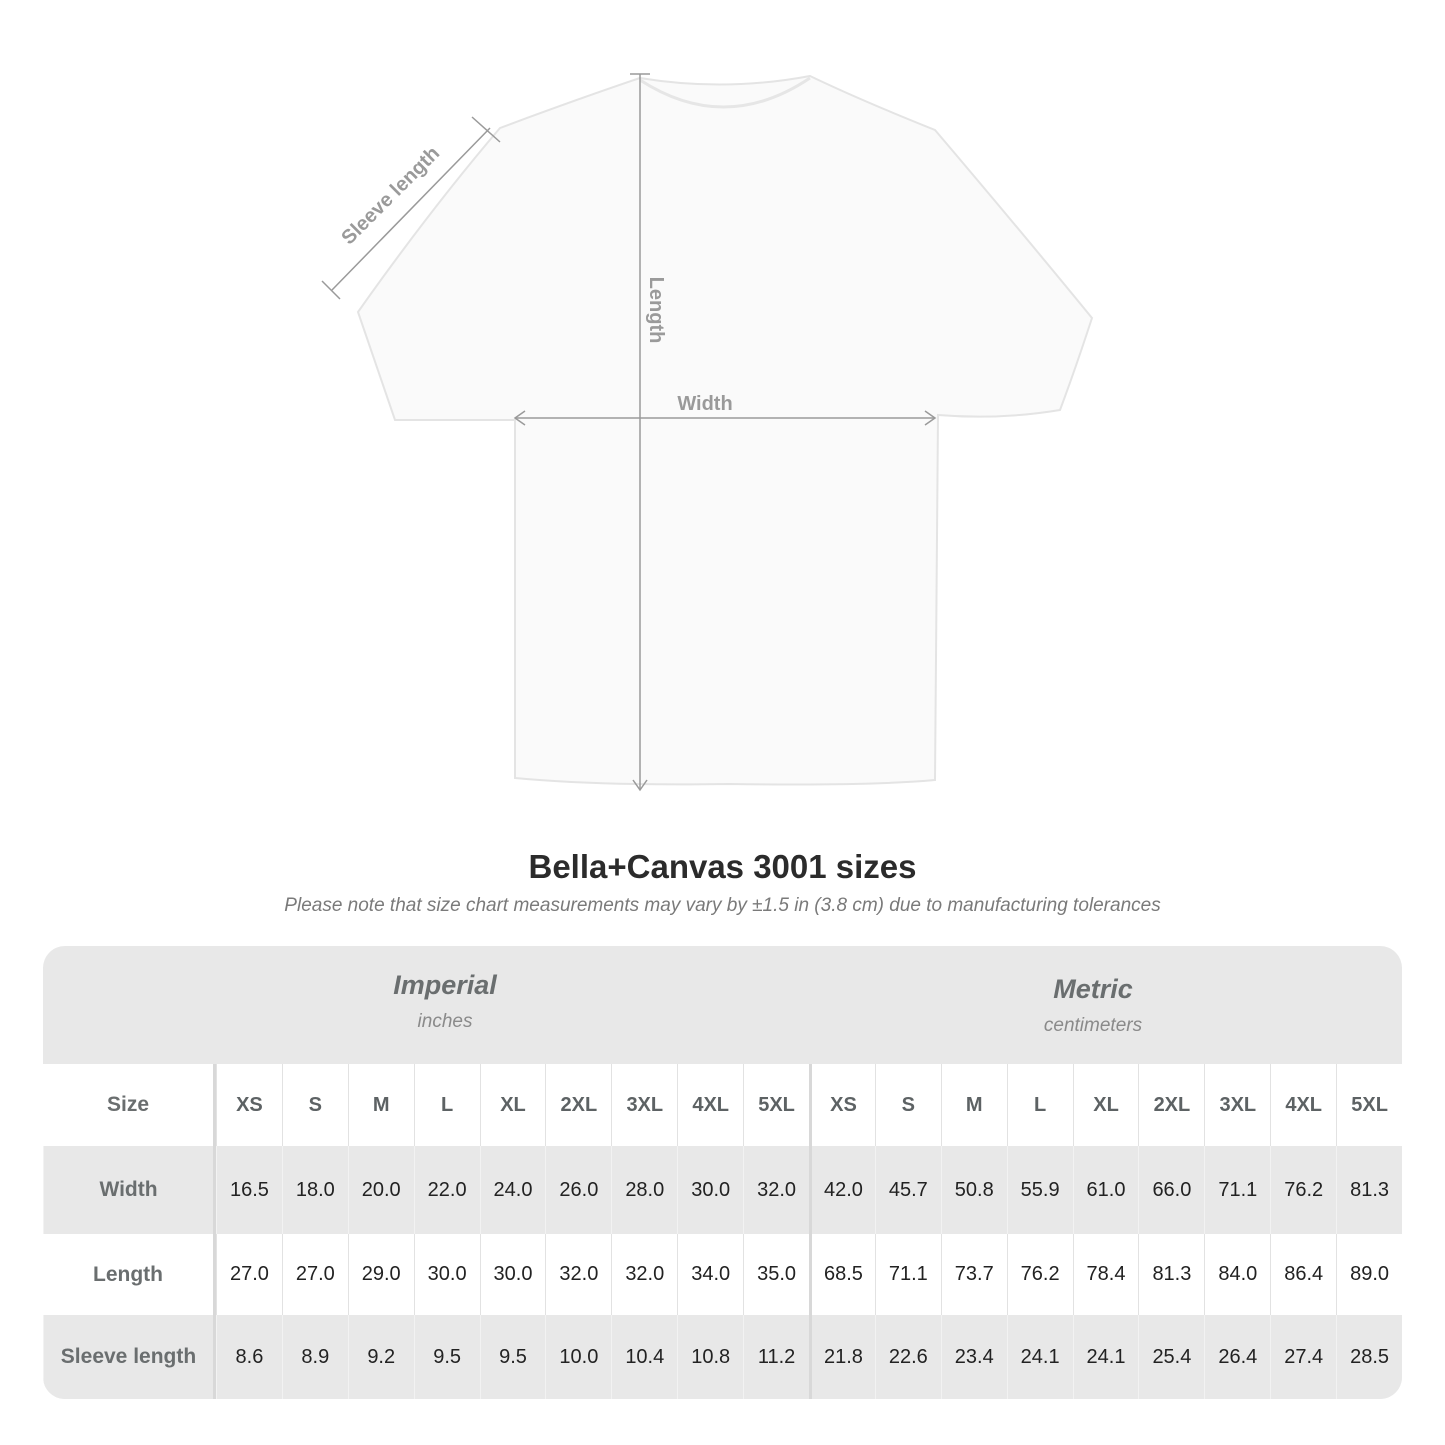  Describe the element at coordinates (725, 92) in the screenshot. I see `tshirt-collar` at that location.